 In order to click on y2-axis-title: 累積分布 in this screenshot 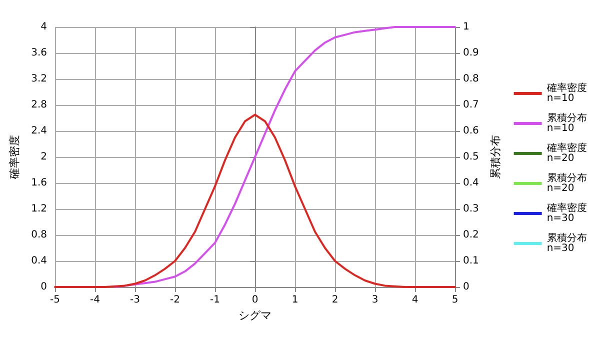, I will do `click(495, 157)`.